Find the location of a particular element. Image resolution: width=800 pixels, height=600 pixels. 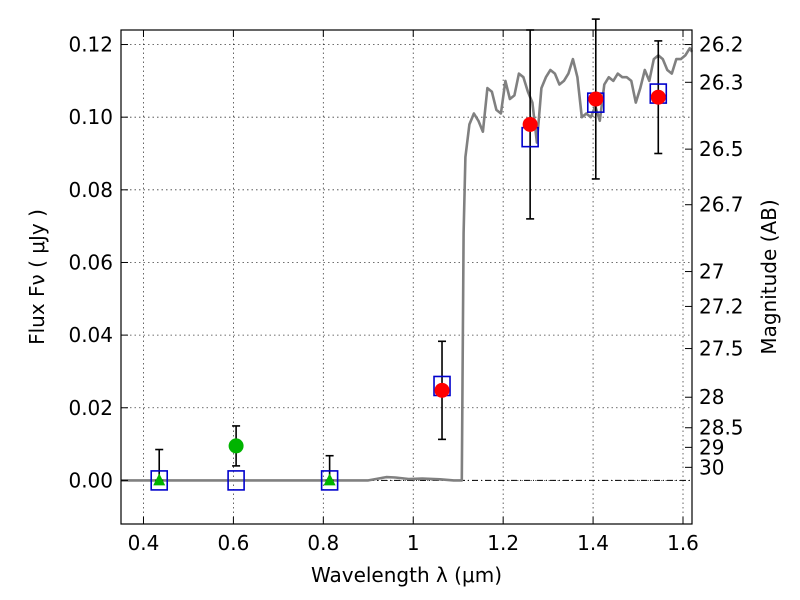

x-tick-label: 0.4 is located at coordinates (144, 543).